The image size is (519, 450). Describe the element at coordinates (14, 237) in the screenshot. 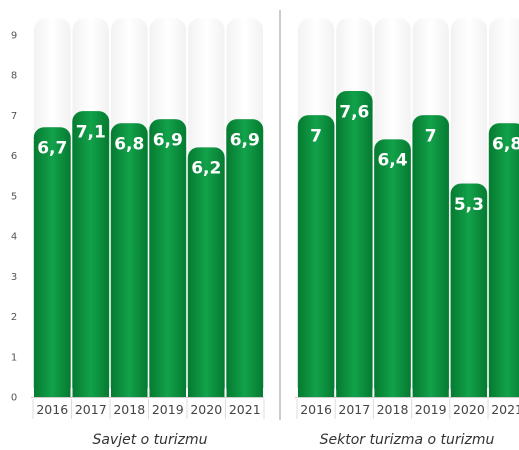

I see `y-tick-label: 4` at that location.